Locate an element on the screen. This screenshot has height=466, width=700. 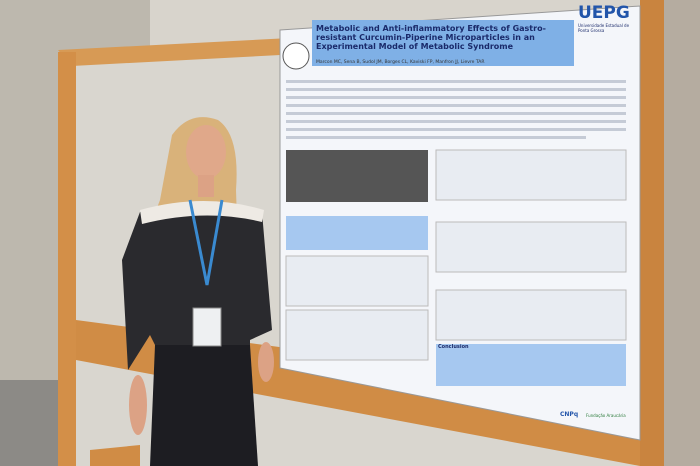
frame-foot is located at coordinates (115, 455).